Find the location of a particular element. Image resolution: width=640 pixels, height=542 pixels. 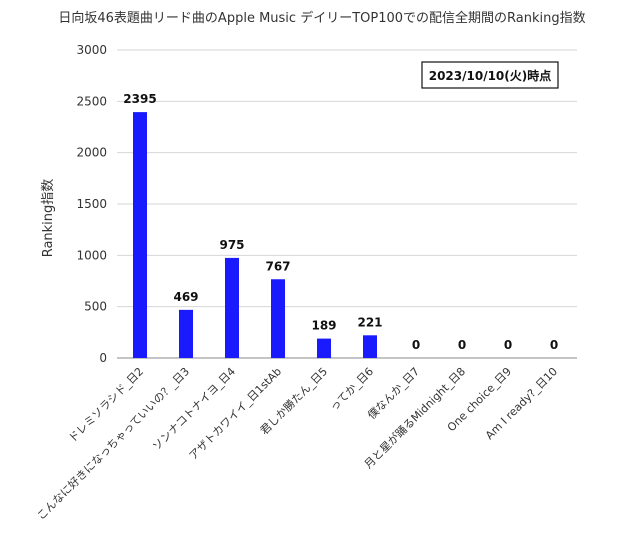

annotation-frame is located at coordinates (490, 75).